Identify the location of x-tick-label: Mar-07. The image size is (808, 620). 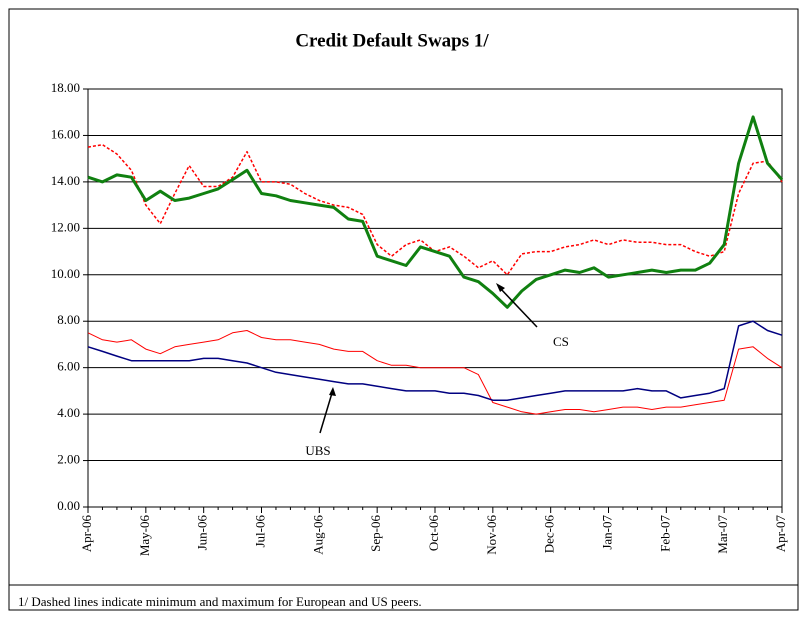
(722, 534).